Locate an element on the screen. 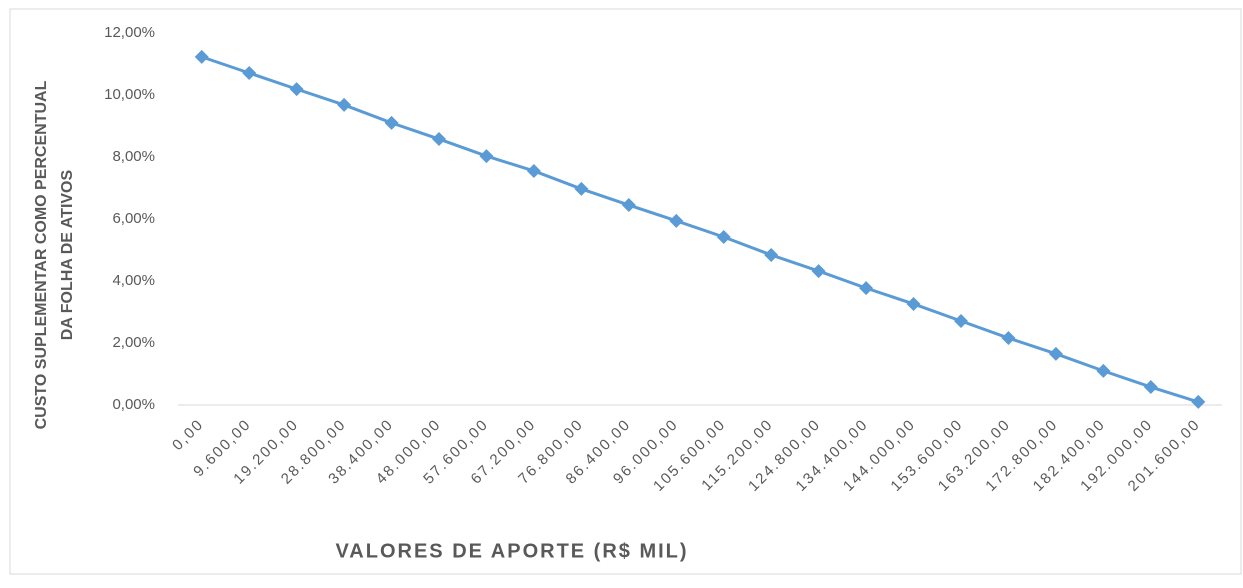 The height and width of the screenshot is (588, 1243). y-axis-title: DA FOLHA DE ATIVOS is located at coordinates (67, 254).